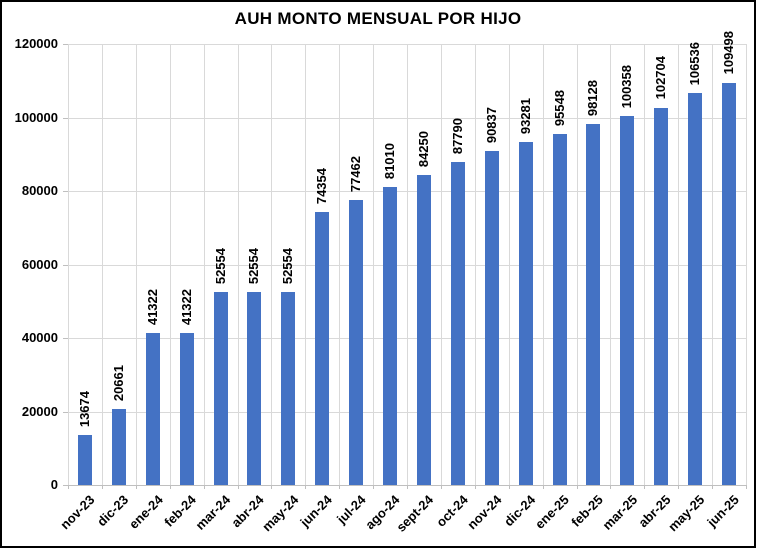 This screenshot has width=760, height=552. I want to click on bar-value-label: 95548, so click(559, 107).